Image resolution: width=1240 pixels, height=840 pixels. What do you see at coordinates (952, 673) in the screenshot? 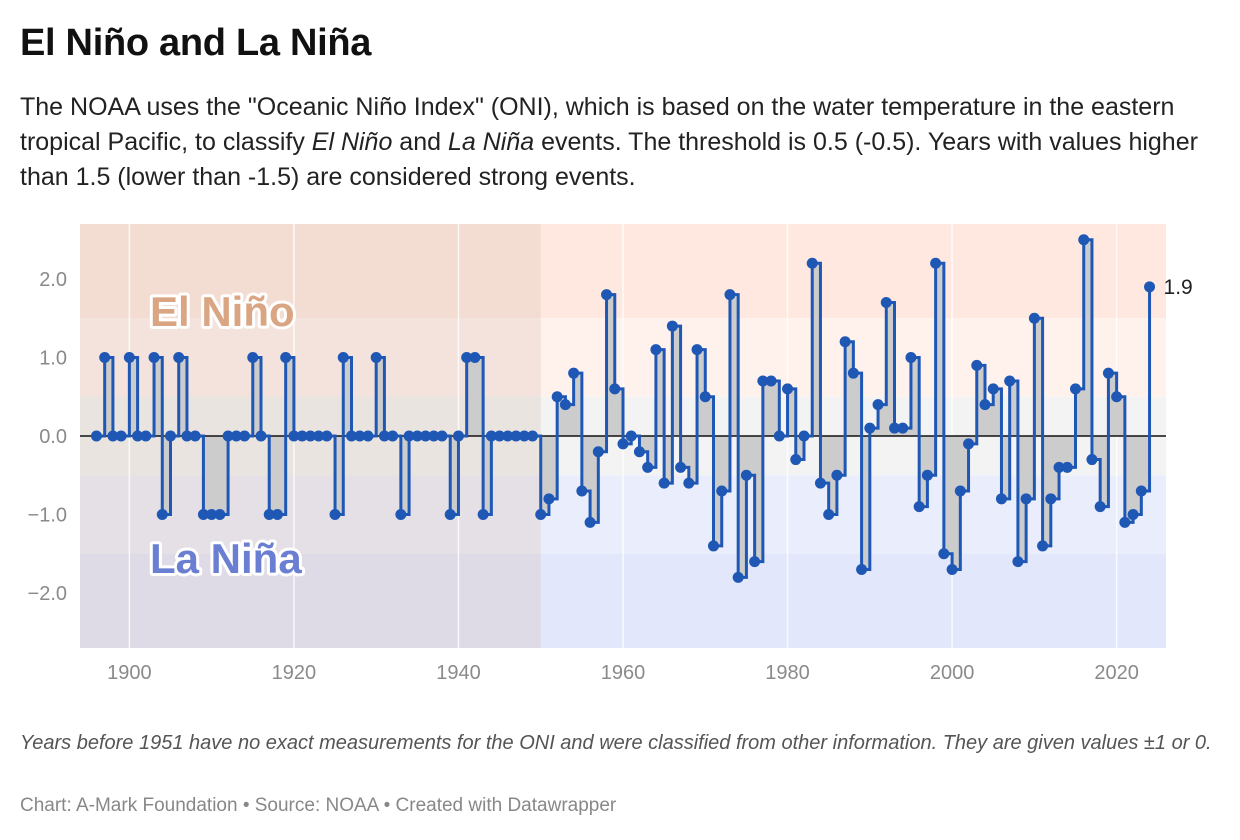
I see `x-tick-label: 2000` at bounding box center [952, 673].